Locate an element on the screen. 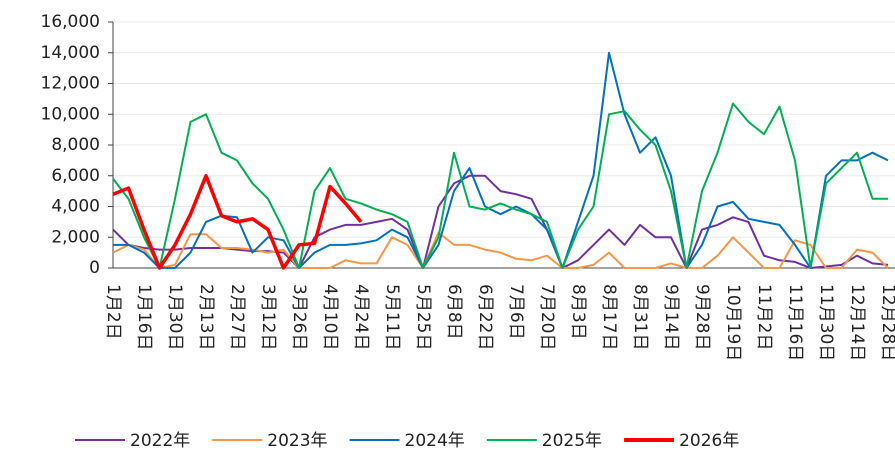 Image resolution: width=895 pixels, height=468 pixels. x-tick-label: 12月28日 is located at coordinates (886, 322).